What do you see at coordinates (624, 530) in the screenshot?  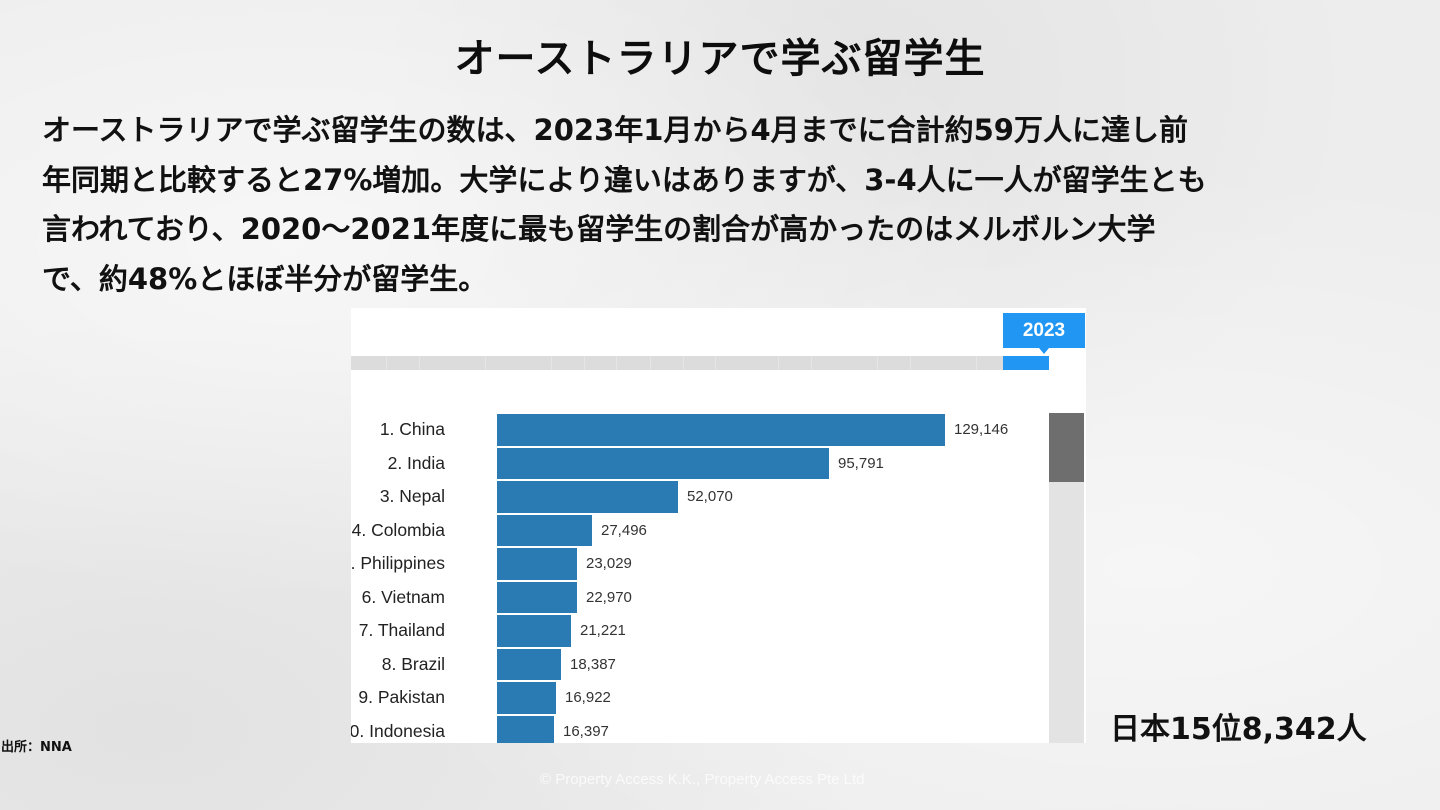 I see `bar-value: 27,496` at bounding box center [624, 530].